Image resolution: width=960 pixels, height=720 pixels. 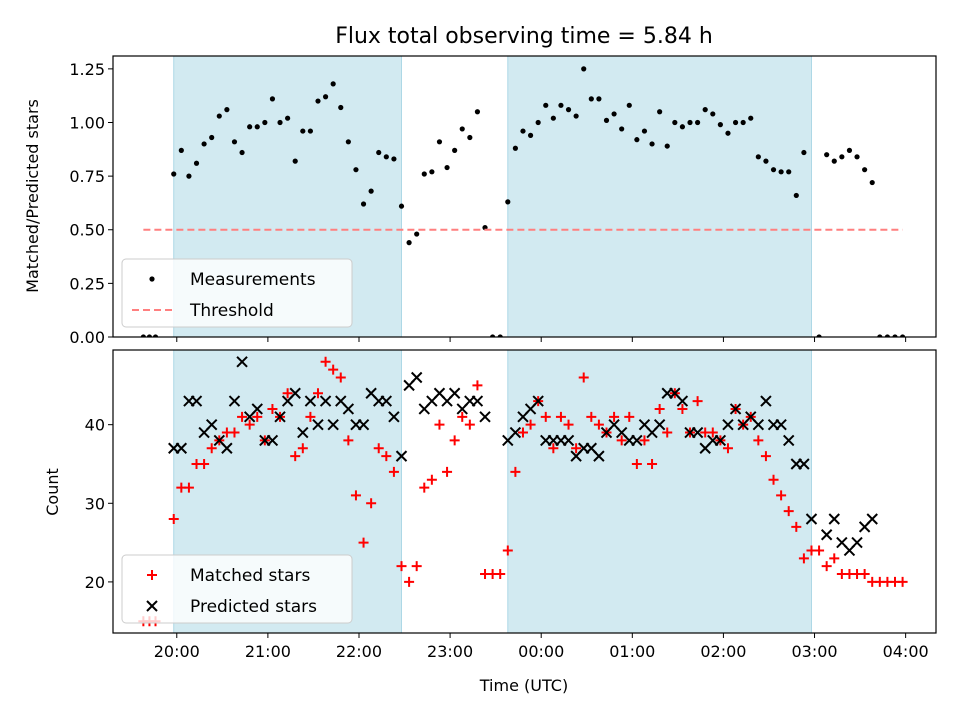 I want to click on bottom-xtick-label: 03:00, so click(x=814, y=651).